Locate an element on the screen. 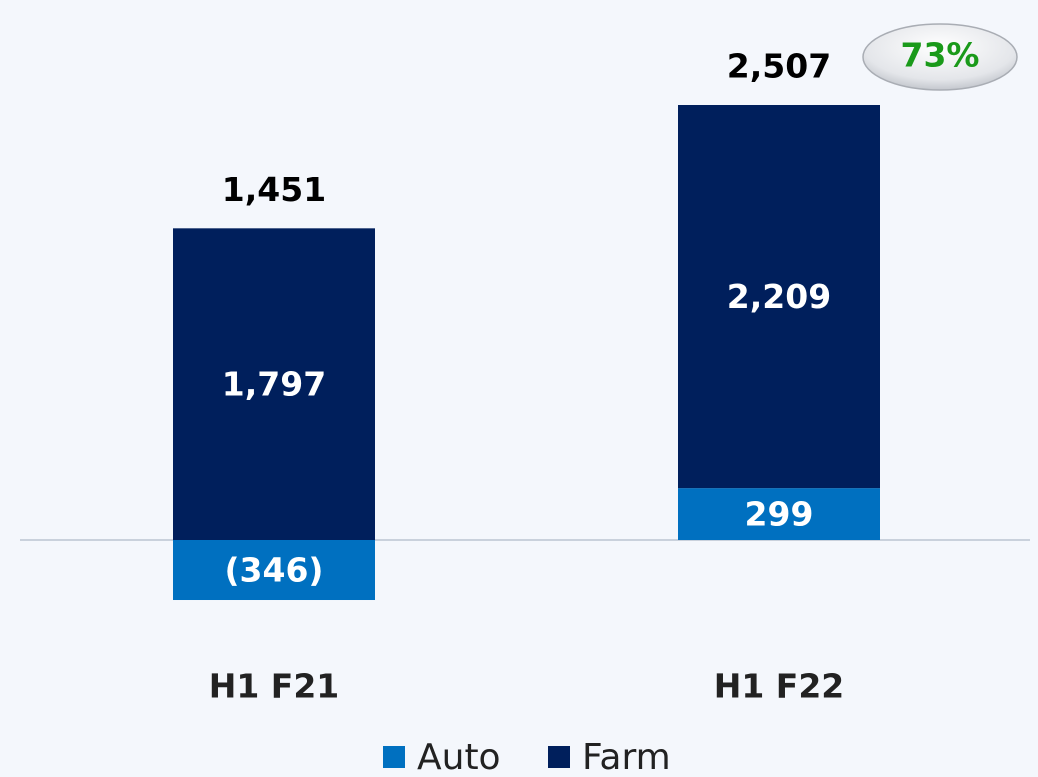 The height and width of the screenshot is (777, 1038). total-label: 2,507 is located at coordinates (779, 66).